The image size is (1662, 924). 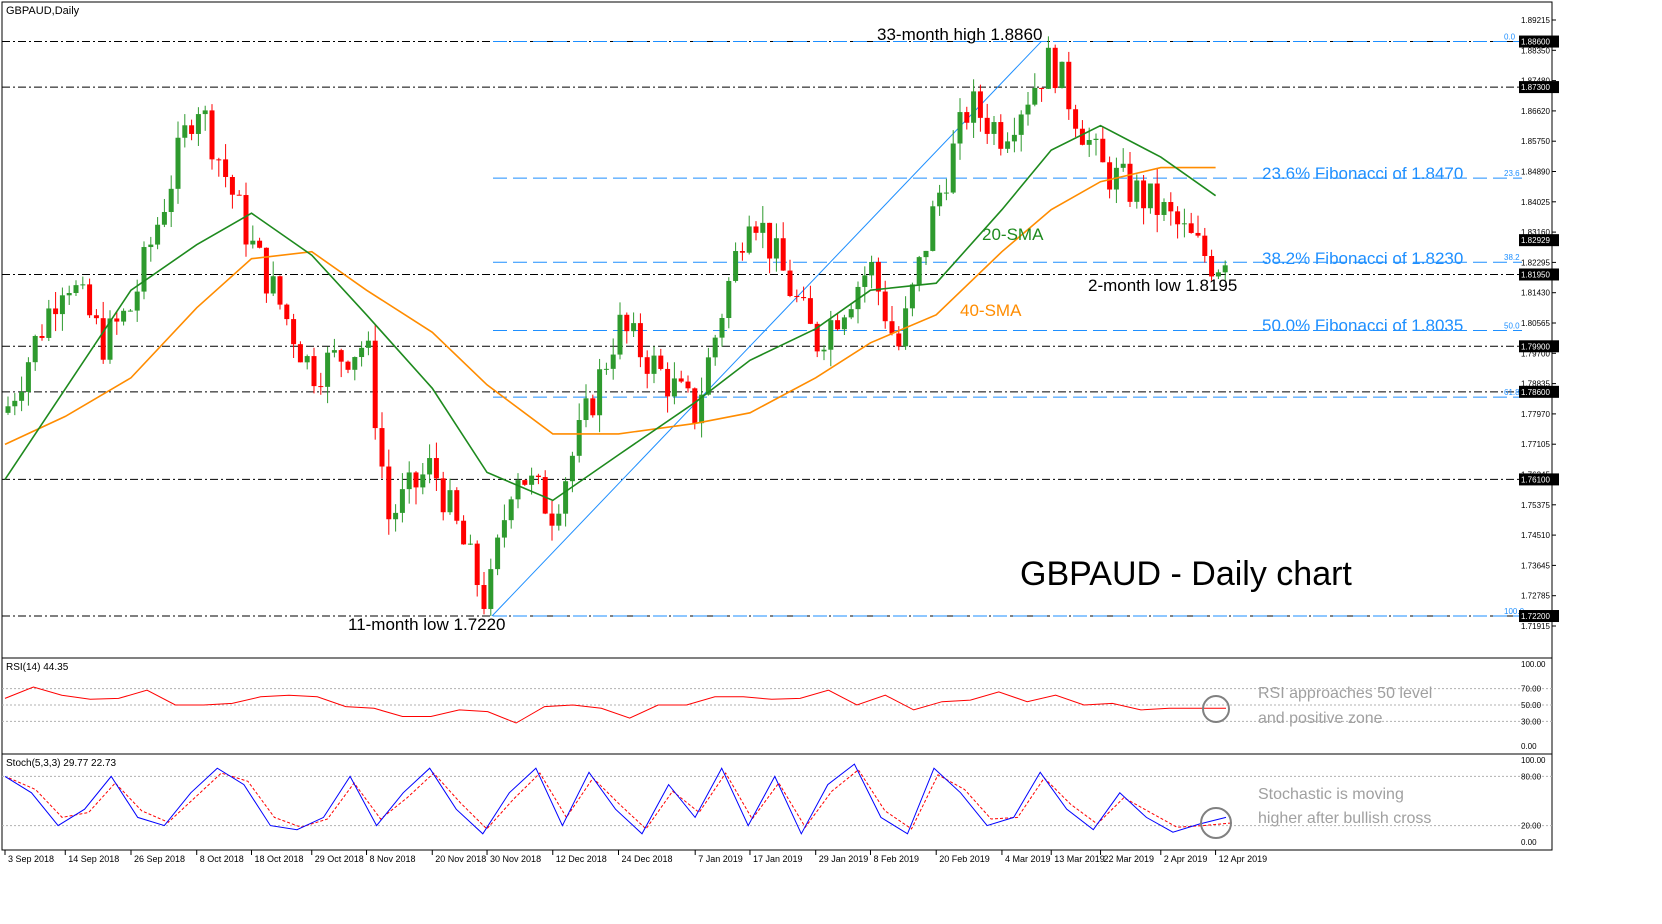 I want to click on x-tick-label: 20 Nov 2018, so click(x=460, y=859).